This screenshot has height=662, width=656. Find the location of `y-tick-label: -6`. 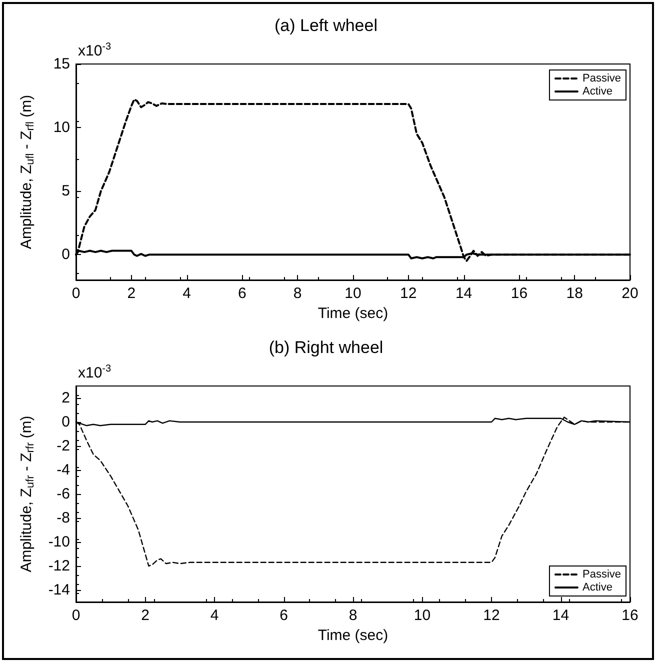

y-tick-label: -6 is located at coordinates (63, 494).